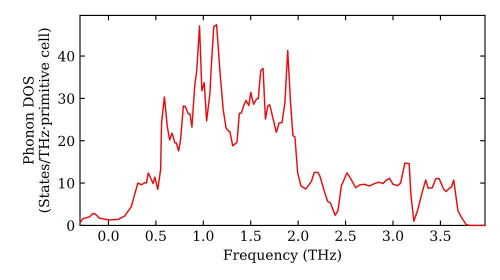 The width and height of the screenshot is (500, 280). What do you see at coordinates (108, 236) in the screenshot?
I see `x-tick-label: 0.0` at bounding box center [108, 236].